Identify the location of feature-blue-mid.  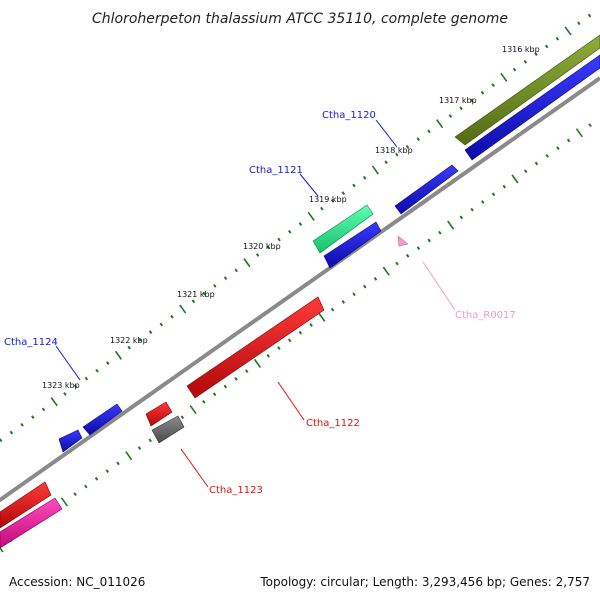
(352, 245).